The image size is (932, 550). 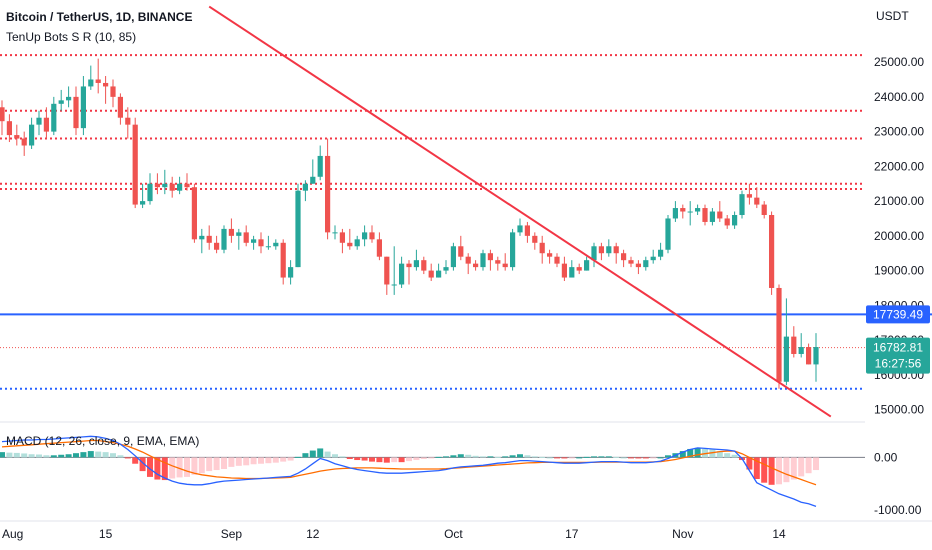 What do you see at coordinates (71, 37) in the screenshot?
I see `indicator-title: TenUp Bots S R (10, 85)` at bounding box center [71, 37].